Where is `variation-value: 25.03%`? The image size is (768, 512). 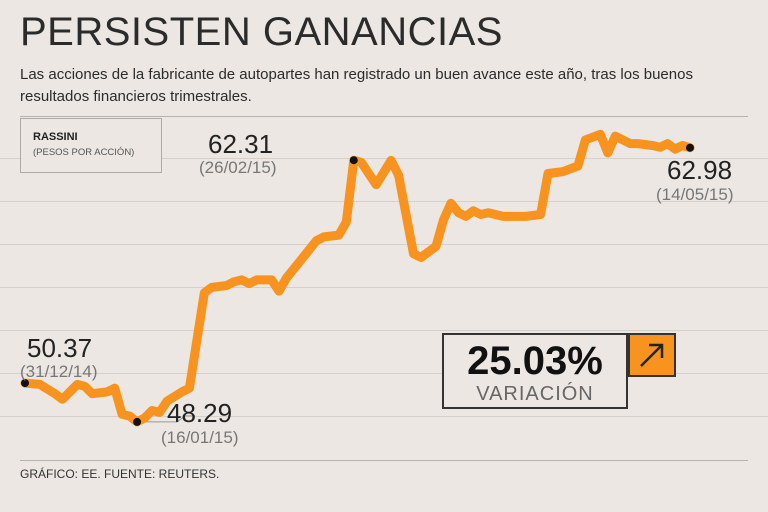
variation-value: 25.03% is located at coordinates (535, 361).